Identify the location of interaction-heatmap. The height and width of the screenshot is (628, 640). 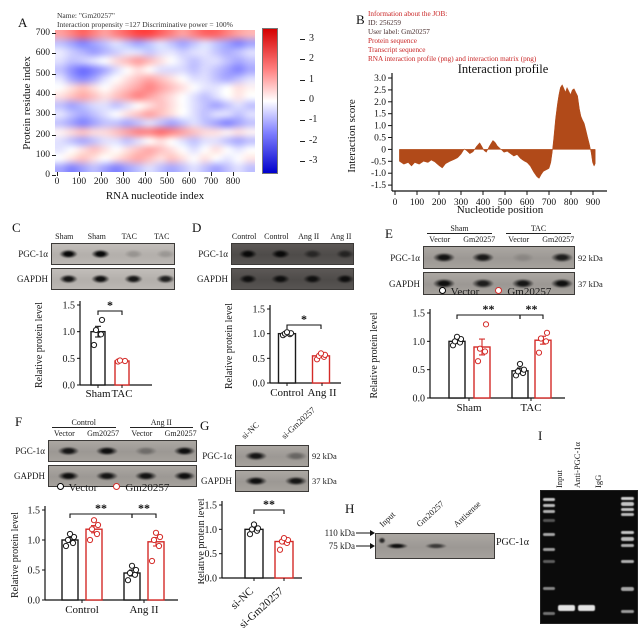
(155, 101).